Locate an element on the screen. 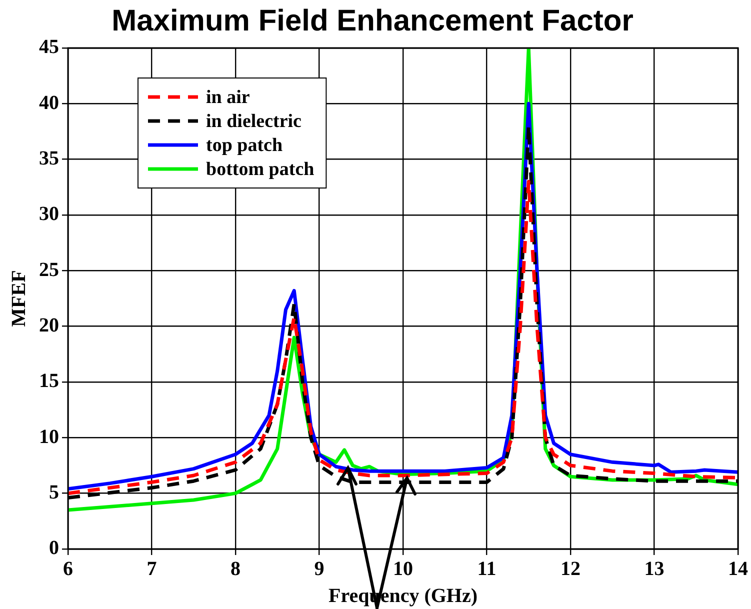  x-tick-label: 13 is located at coordinates (654, 569).